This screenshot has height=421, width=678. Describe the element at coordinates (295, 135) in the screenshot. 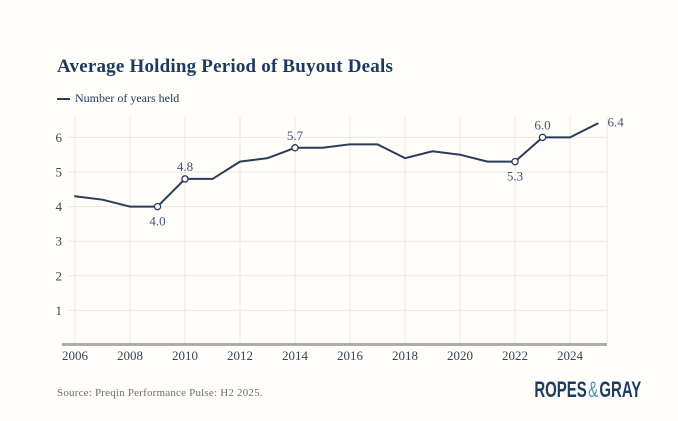

I see `data-label: 5.7` at that location.